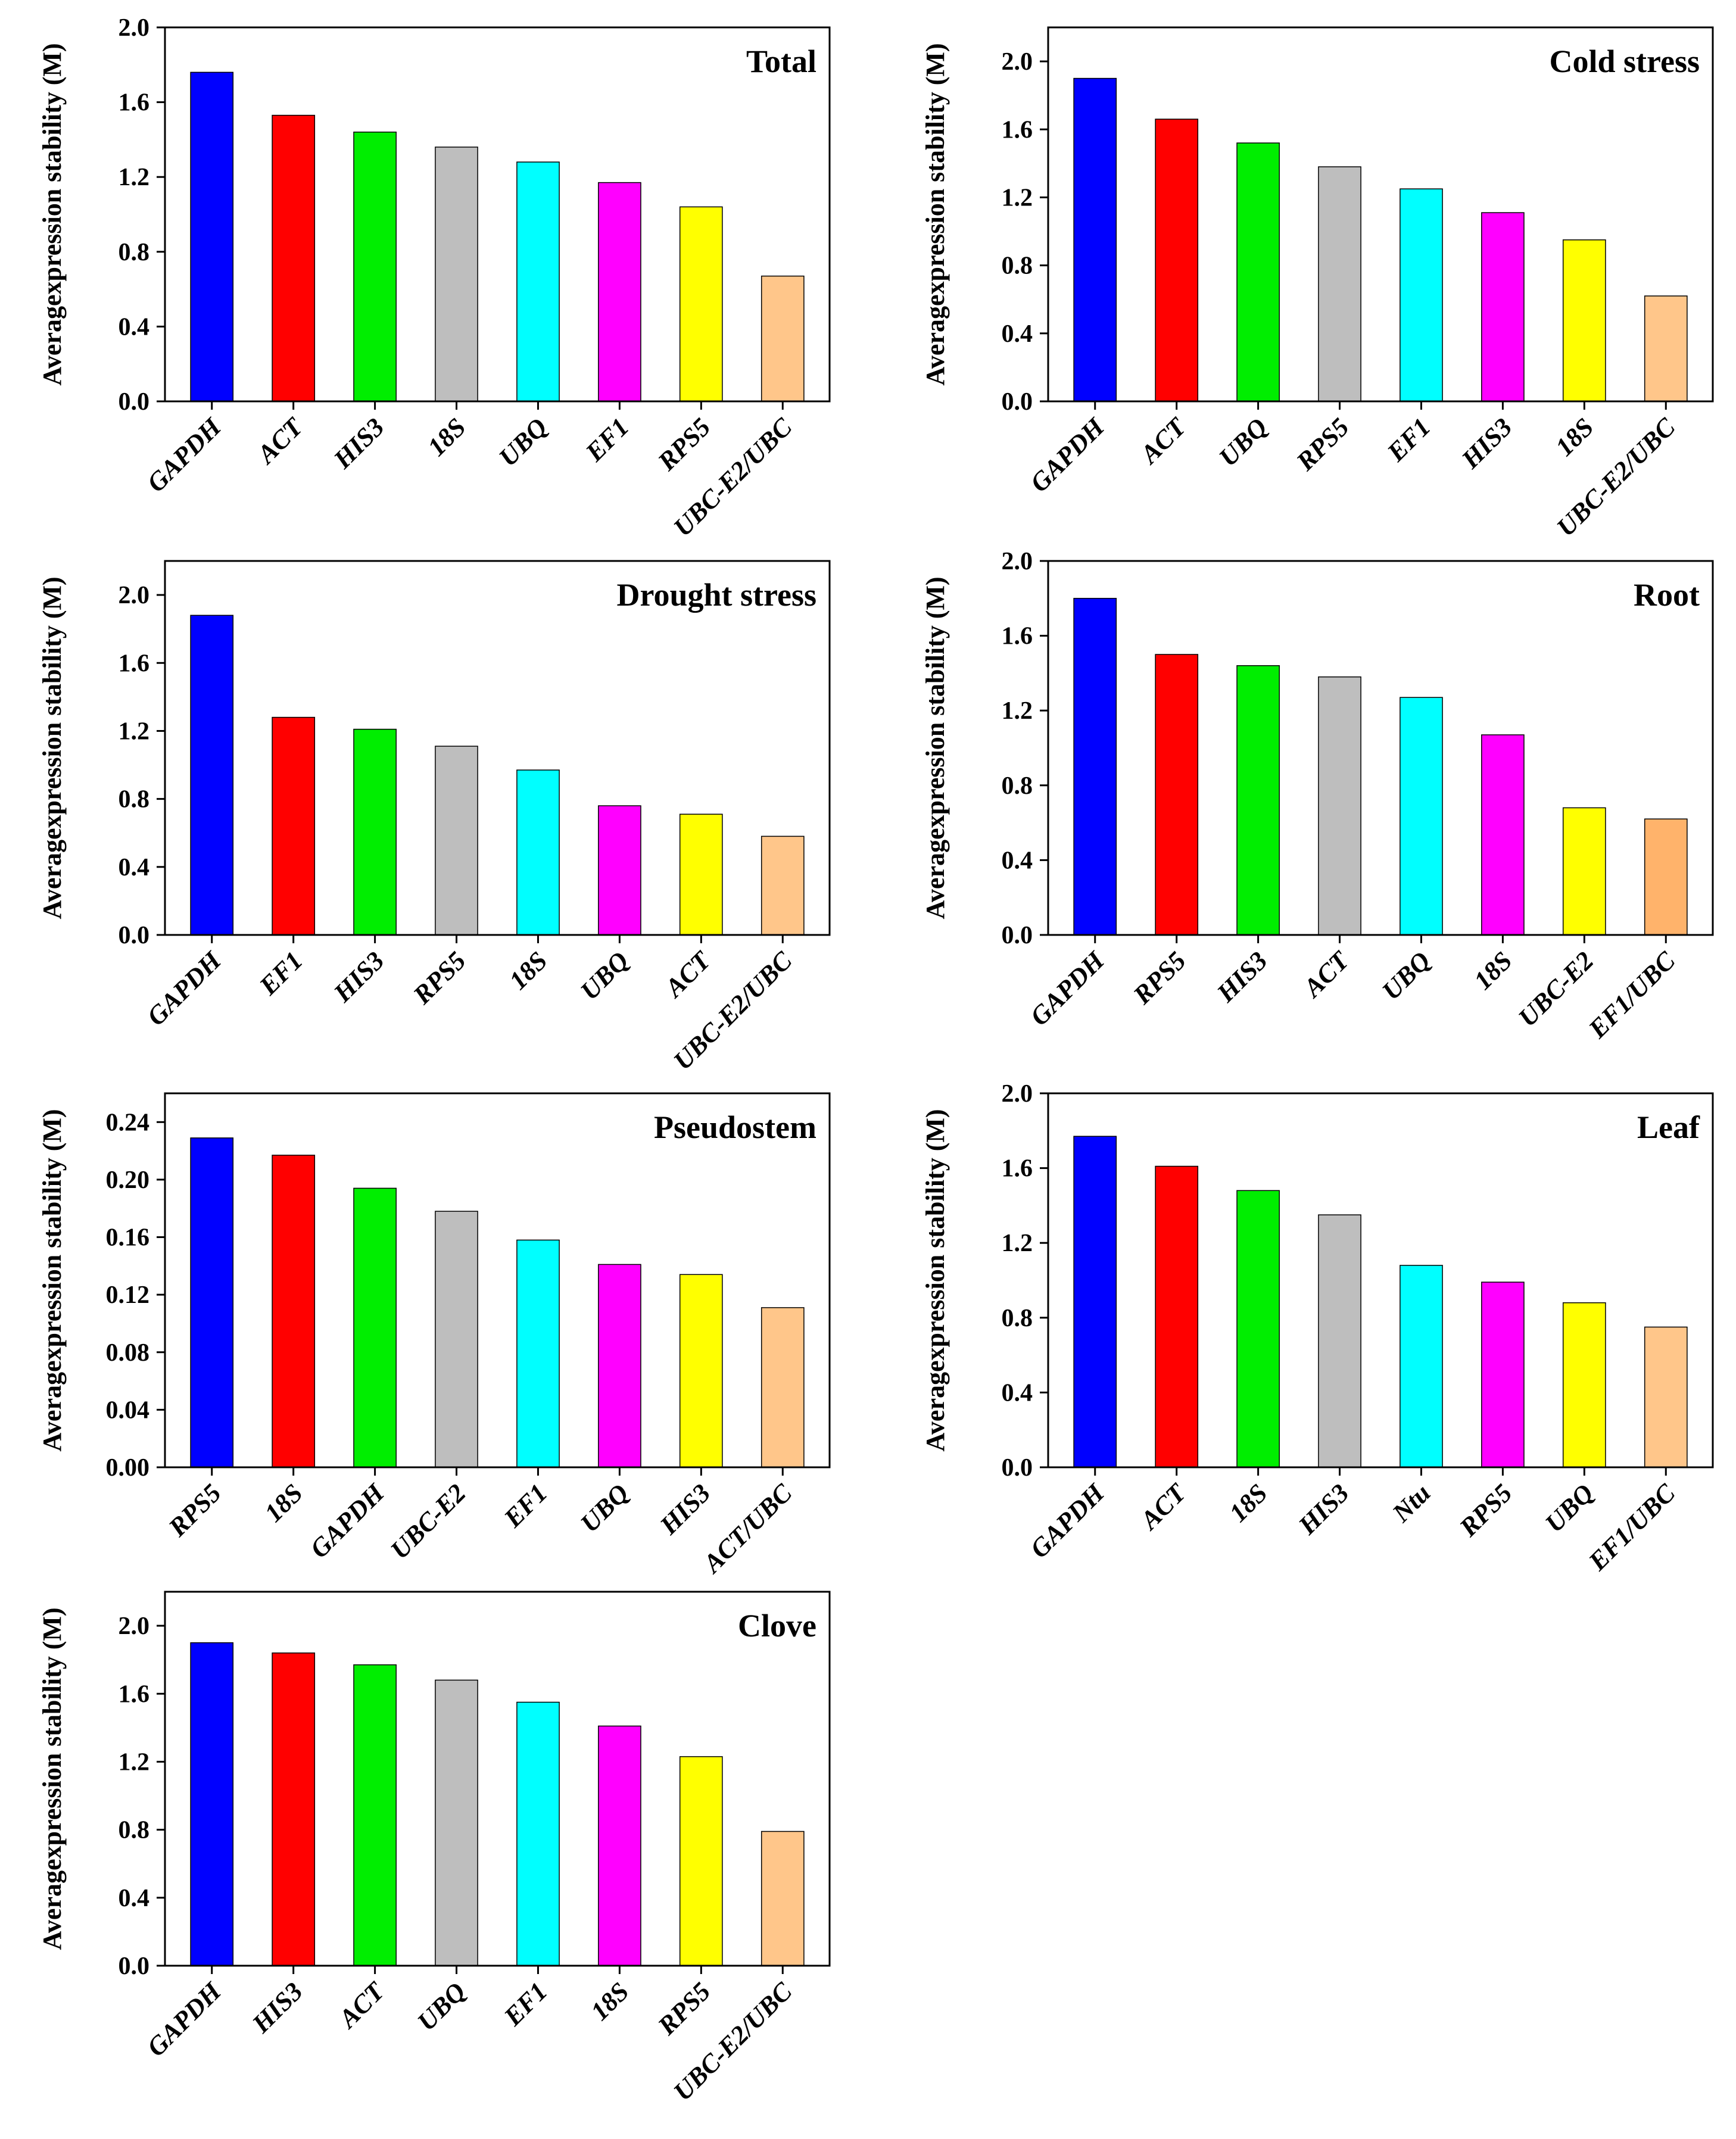 This screenshot has width=1736, height=2139. What do you see at coordinates (1584, 872) in the screenshot?
I see `bar-ubc-e2` at bounding box center [1584, 872].